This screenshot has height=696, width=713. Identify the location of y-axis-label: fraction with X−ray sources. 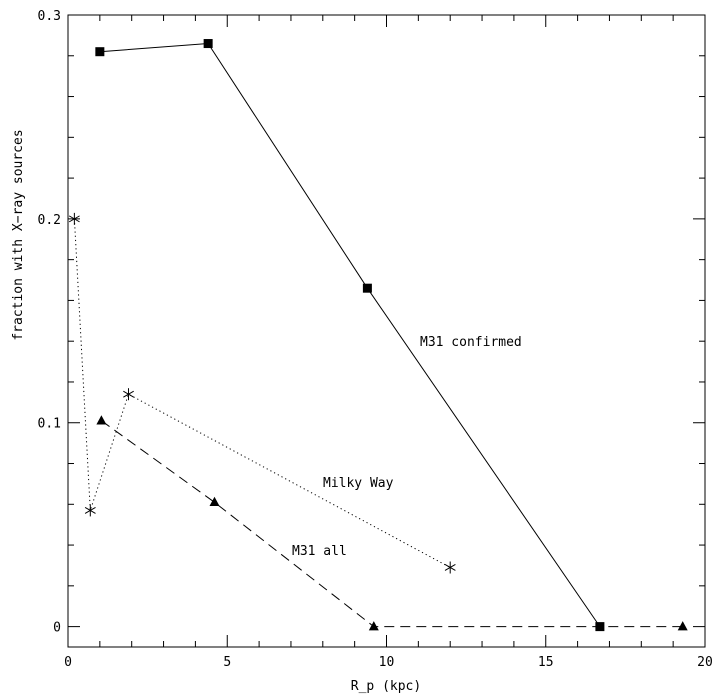
(18, 234).